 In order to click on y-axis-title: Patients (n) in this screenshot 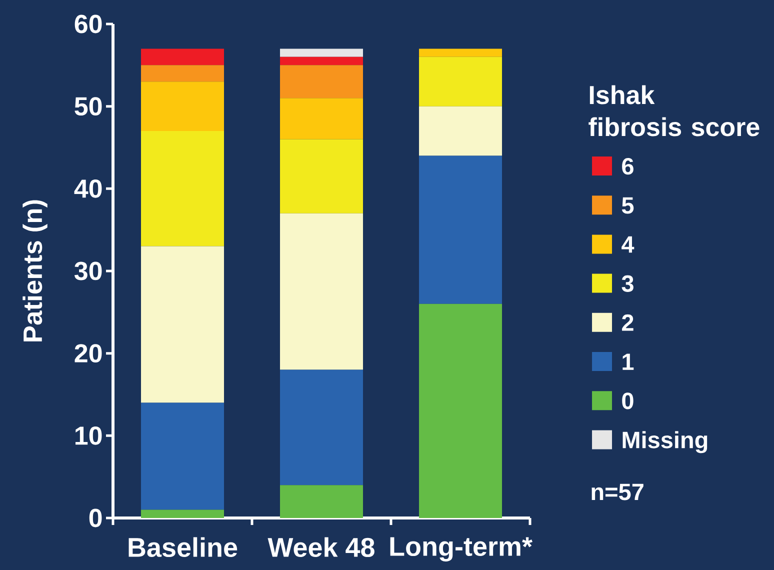, I will do `click(35, 271)`.